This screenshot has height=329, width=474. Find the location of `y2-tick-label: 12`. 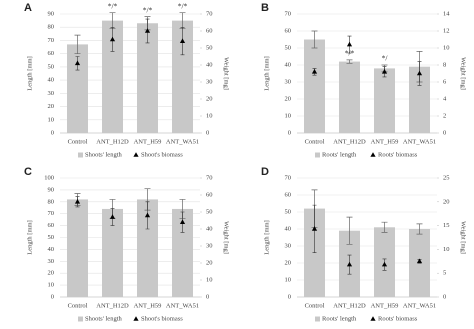

y2-tick-label: 12 is located at coordinates (446, 30).